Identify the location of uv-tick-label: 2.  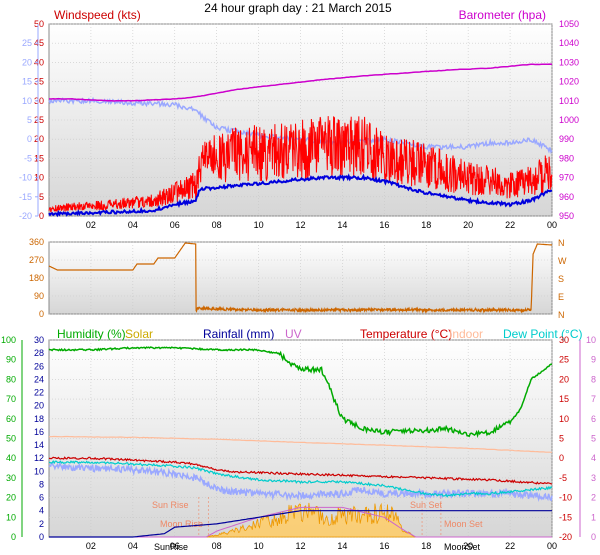
(593, 498).